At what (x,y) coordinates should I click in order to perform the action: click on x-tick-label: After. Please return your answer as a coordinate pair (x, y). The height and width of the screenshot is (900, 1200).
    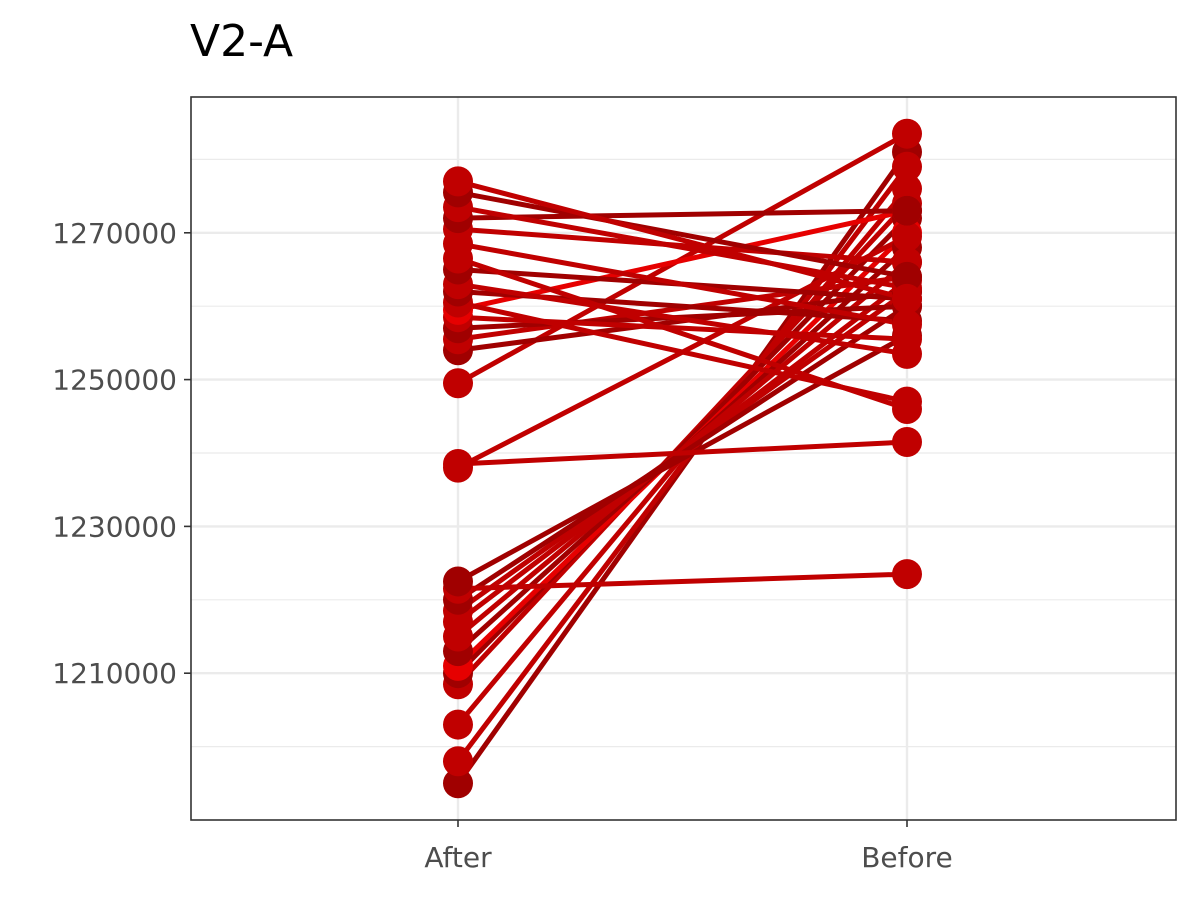
    Looking at the image, I should click on (458, 857).